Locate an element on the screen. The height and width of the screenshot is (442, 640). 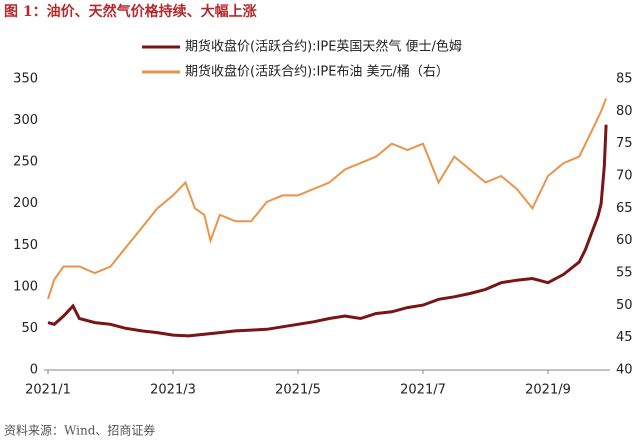
y-tick-label: 300 is located at coordinates (25, 120).